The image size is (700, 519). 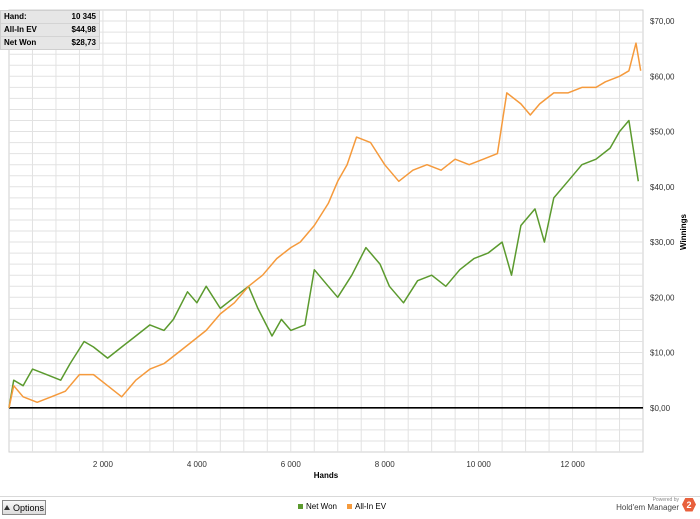 What do you see at coordinates (50, 42) in the screenshot?
I see `stats-row-net-won: Net Won $28,73` at bounding box center [50, 42].